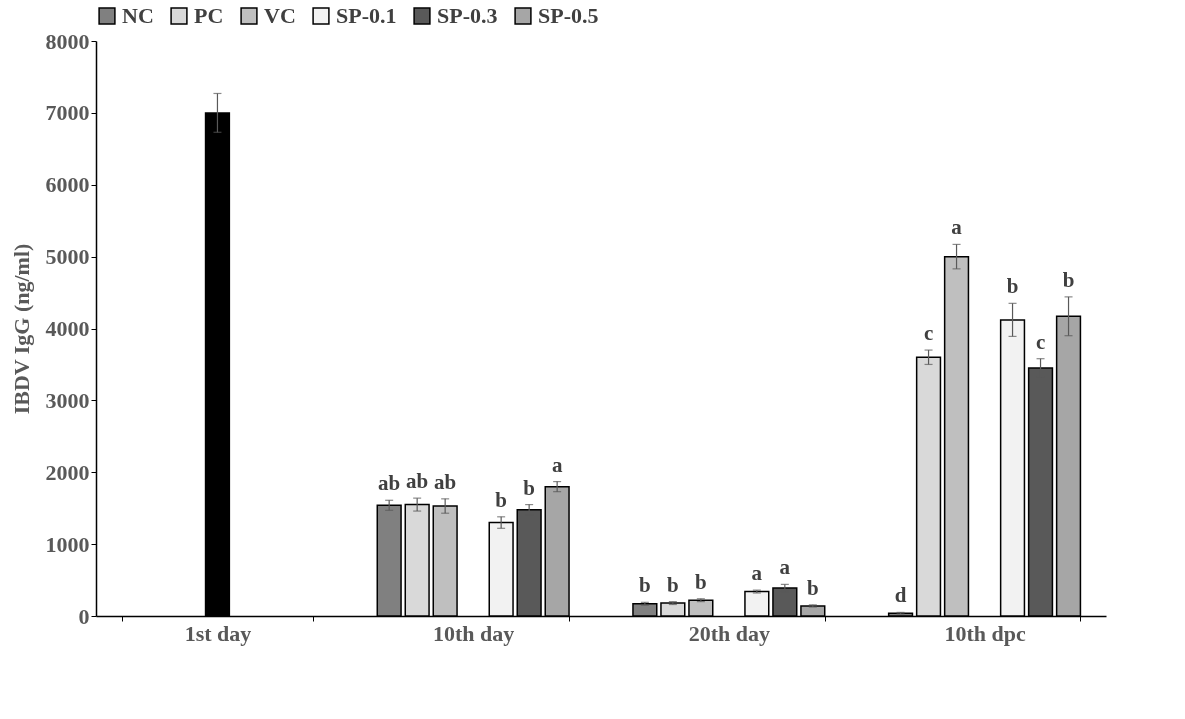 Image resolution: width=1185 pixels, height=719 pixels. I want to click on y-tick-label: 3000, so click(67, 400).